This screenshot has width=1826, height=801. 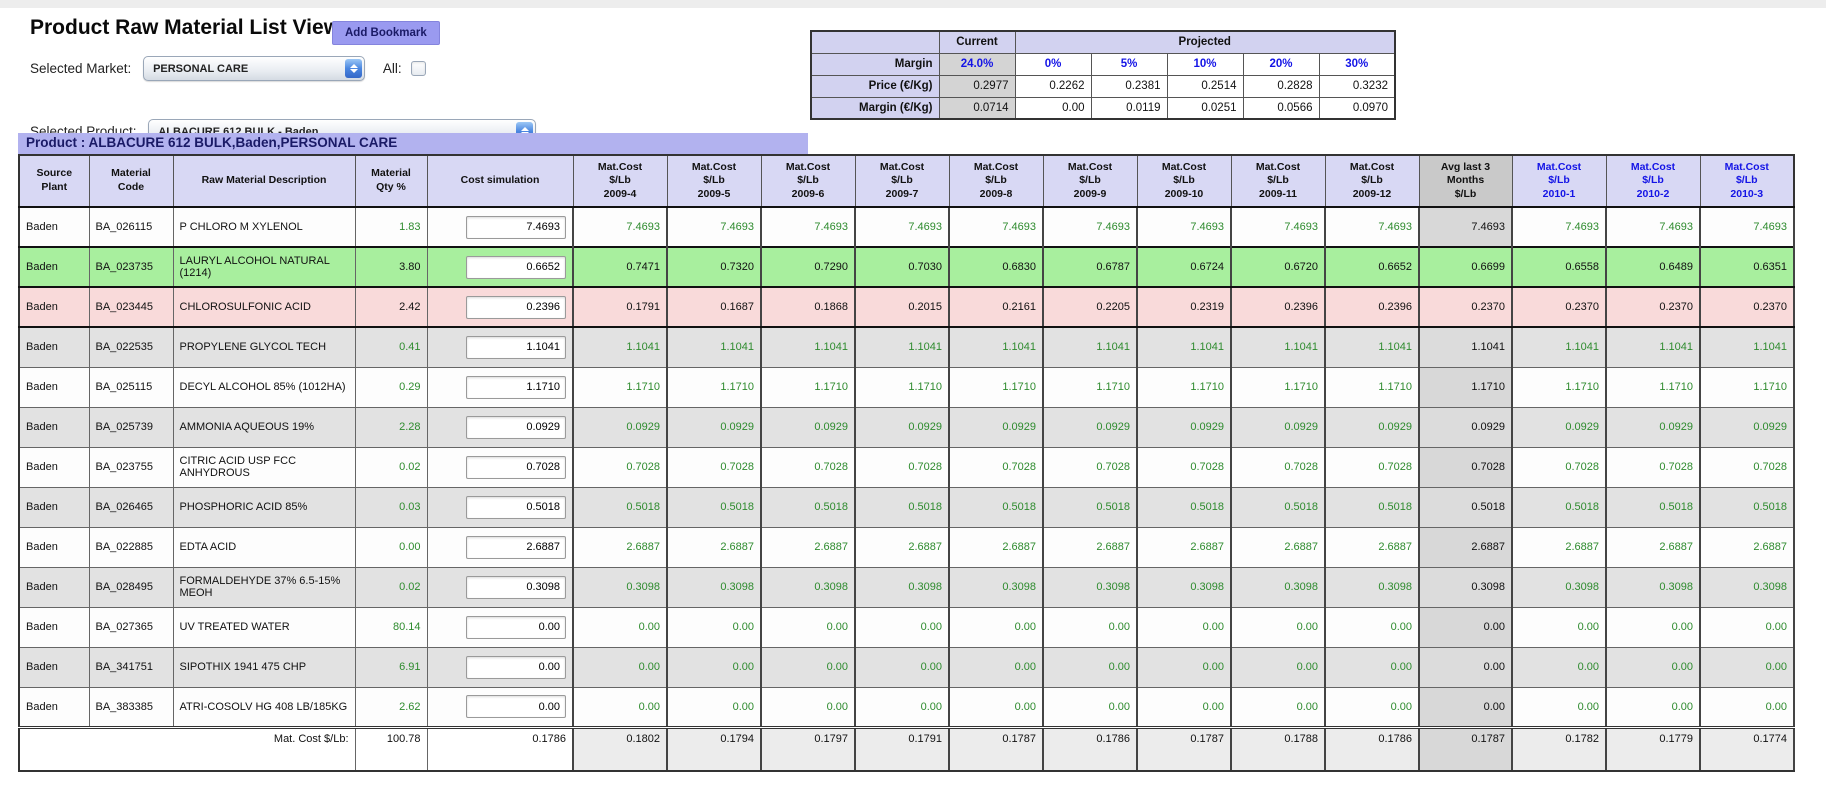 I want to click on margin-corner-cell, so click(x=875, y=42).